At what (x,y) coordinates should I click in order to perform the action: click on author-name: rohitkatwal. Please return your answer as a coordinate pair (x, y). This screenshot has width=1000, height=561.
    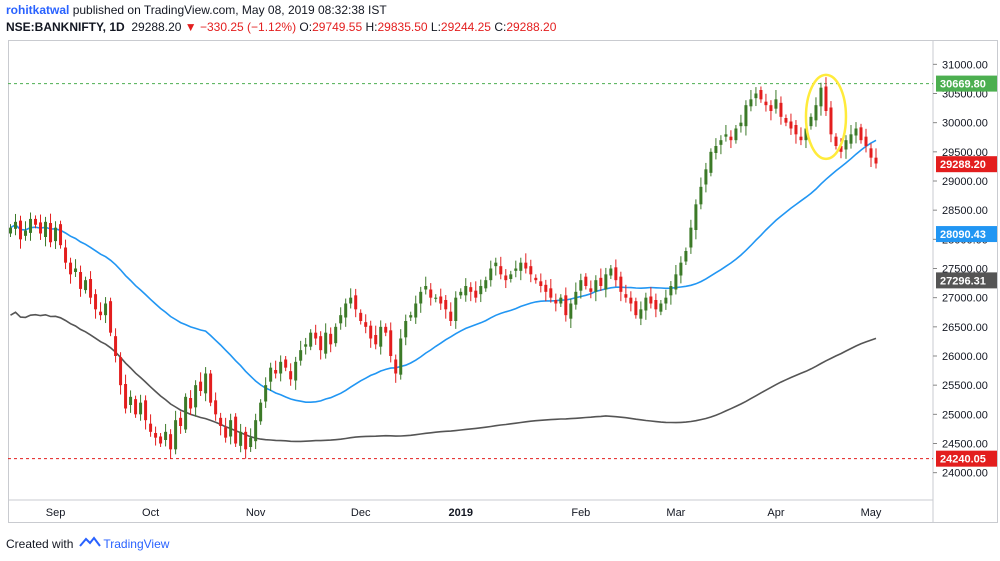
    Looking at the image, I should click on (38, 10).